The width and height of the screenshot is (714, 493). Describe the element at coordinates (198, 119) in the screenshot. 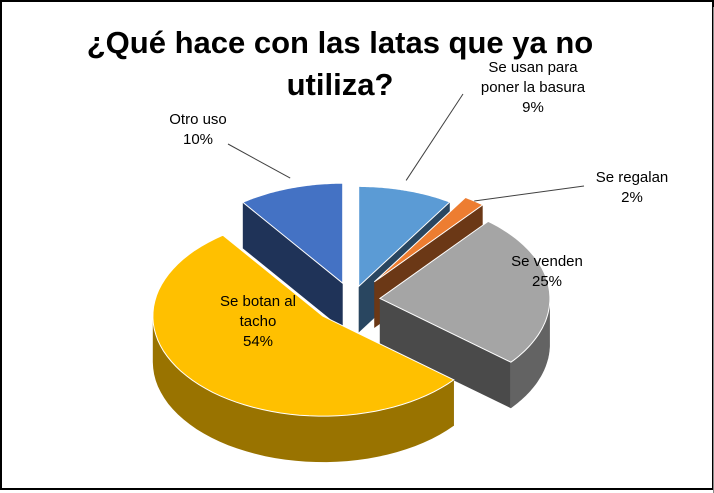

I see `slice-name-label: Otro uso` at that location.